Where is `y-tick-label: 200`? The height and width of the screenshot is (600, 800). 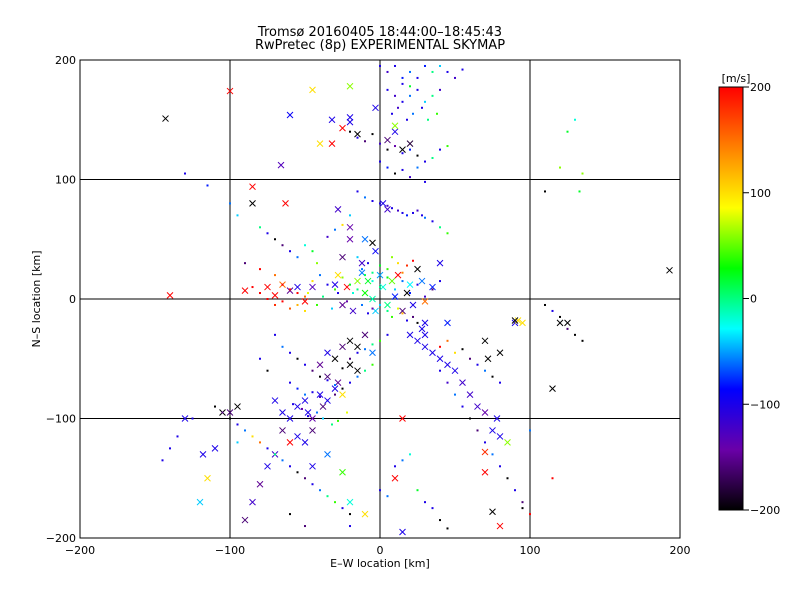 y-tick-label: 200 is located at coordinates (65, 60).